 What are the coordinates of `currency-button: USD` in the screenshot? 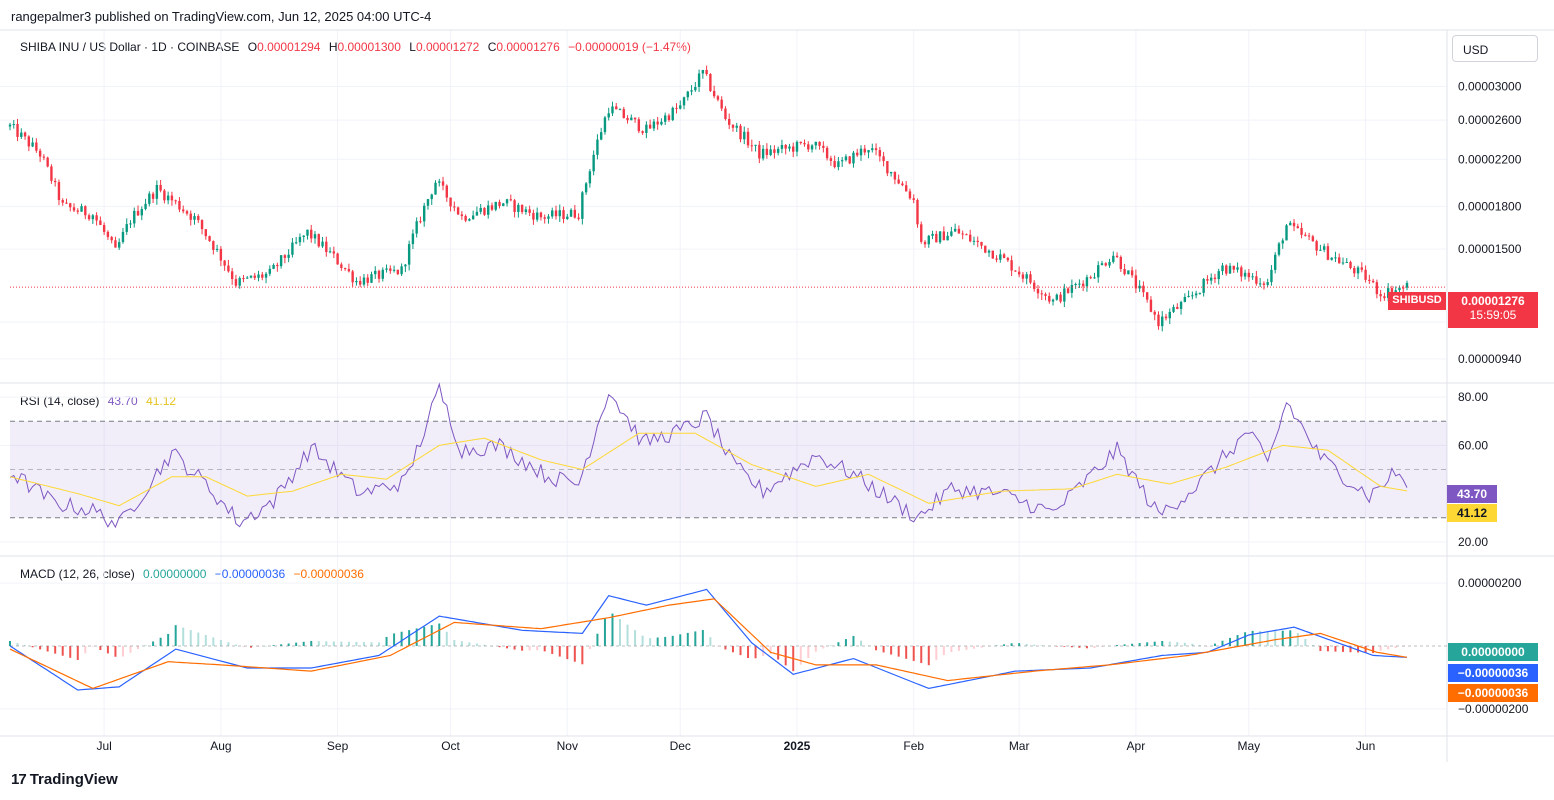 It's located at (1495, 48).